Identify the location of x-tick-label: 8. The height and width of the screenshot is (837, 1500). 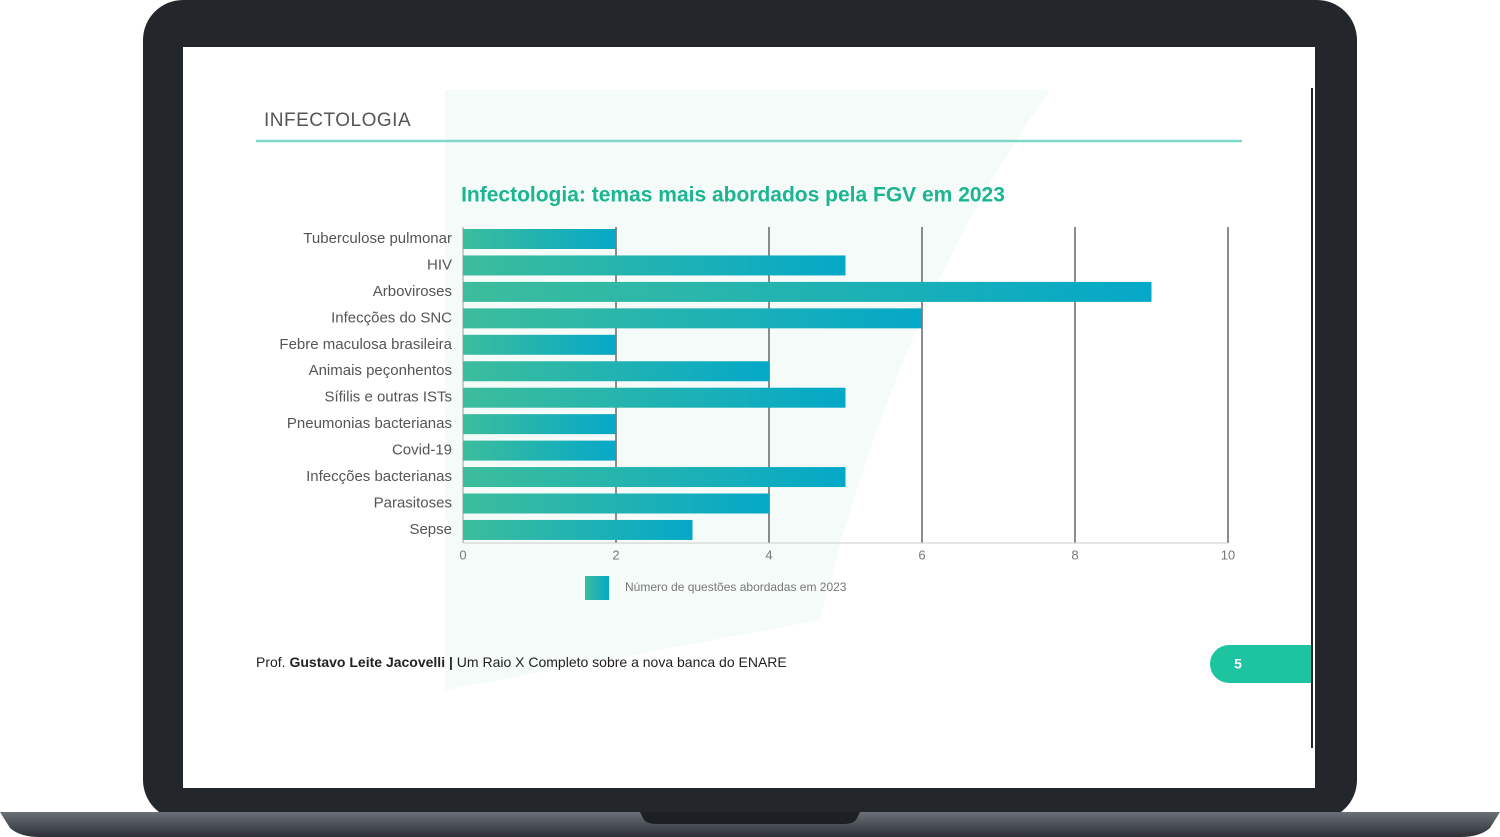
(1074, 554).